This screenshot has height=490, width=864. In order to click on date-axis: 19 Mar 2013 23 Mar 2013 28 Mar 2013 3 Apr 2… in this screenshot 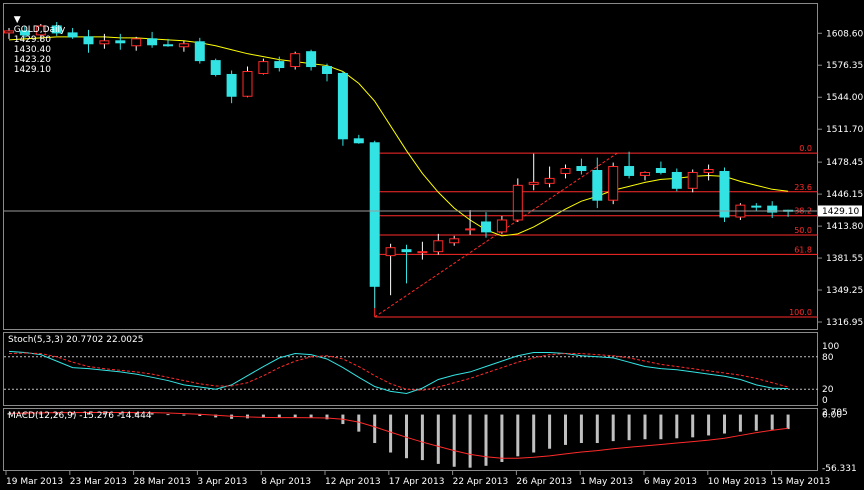, I will do `click(418, 479)`.